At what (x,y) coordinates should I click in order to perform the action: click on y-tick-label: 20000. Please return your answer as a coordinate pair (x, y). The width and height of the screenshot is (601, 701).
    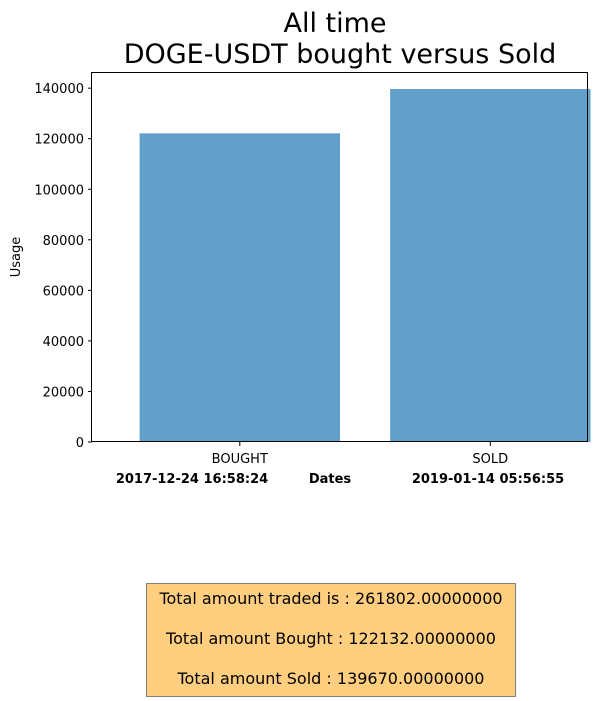
    Looking at the image, I should click on (63, 392).